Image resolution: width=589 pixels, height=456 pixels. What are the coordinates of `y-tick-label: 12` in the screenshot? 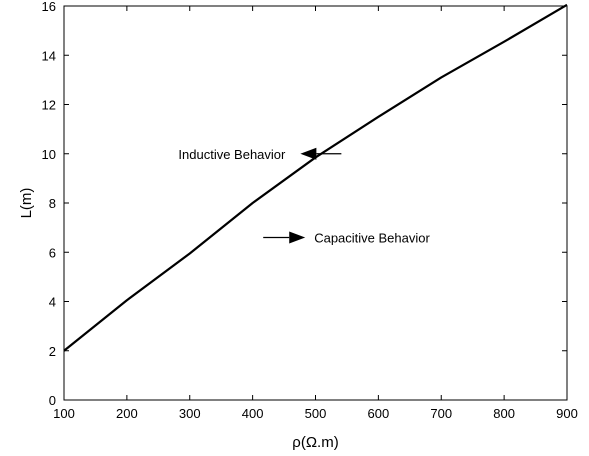 It's located at (49, 105).